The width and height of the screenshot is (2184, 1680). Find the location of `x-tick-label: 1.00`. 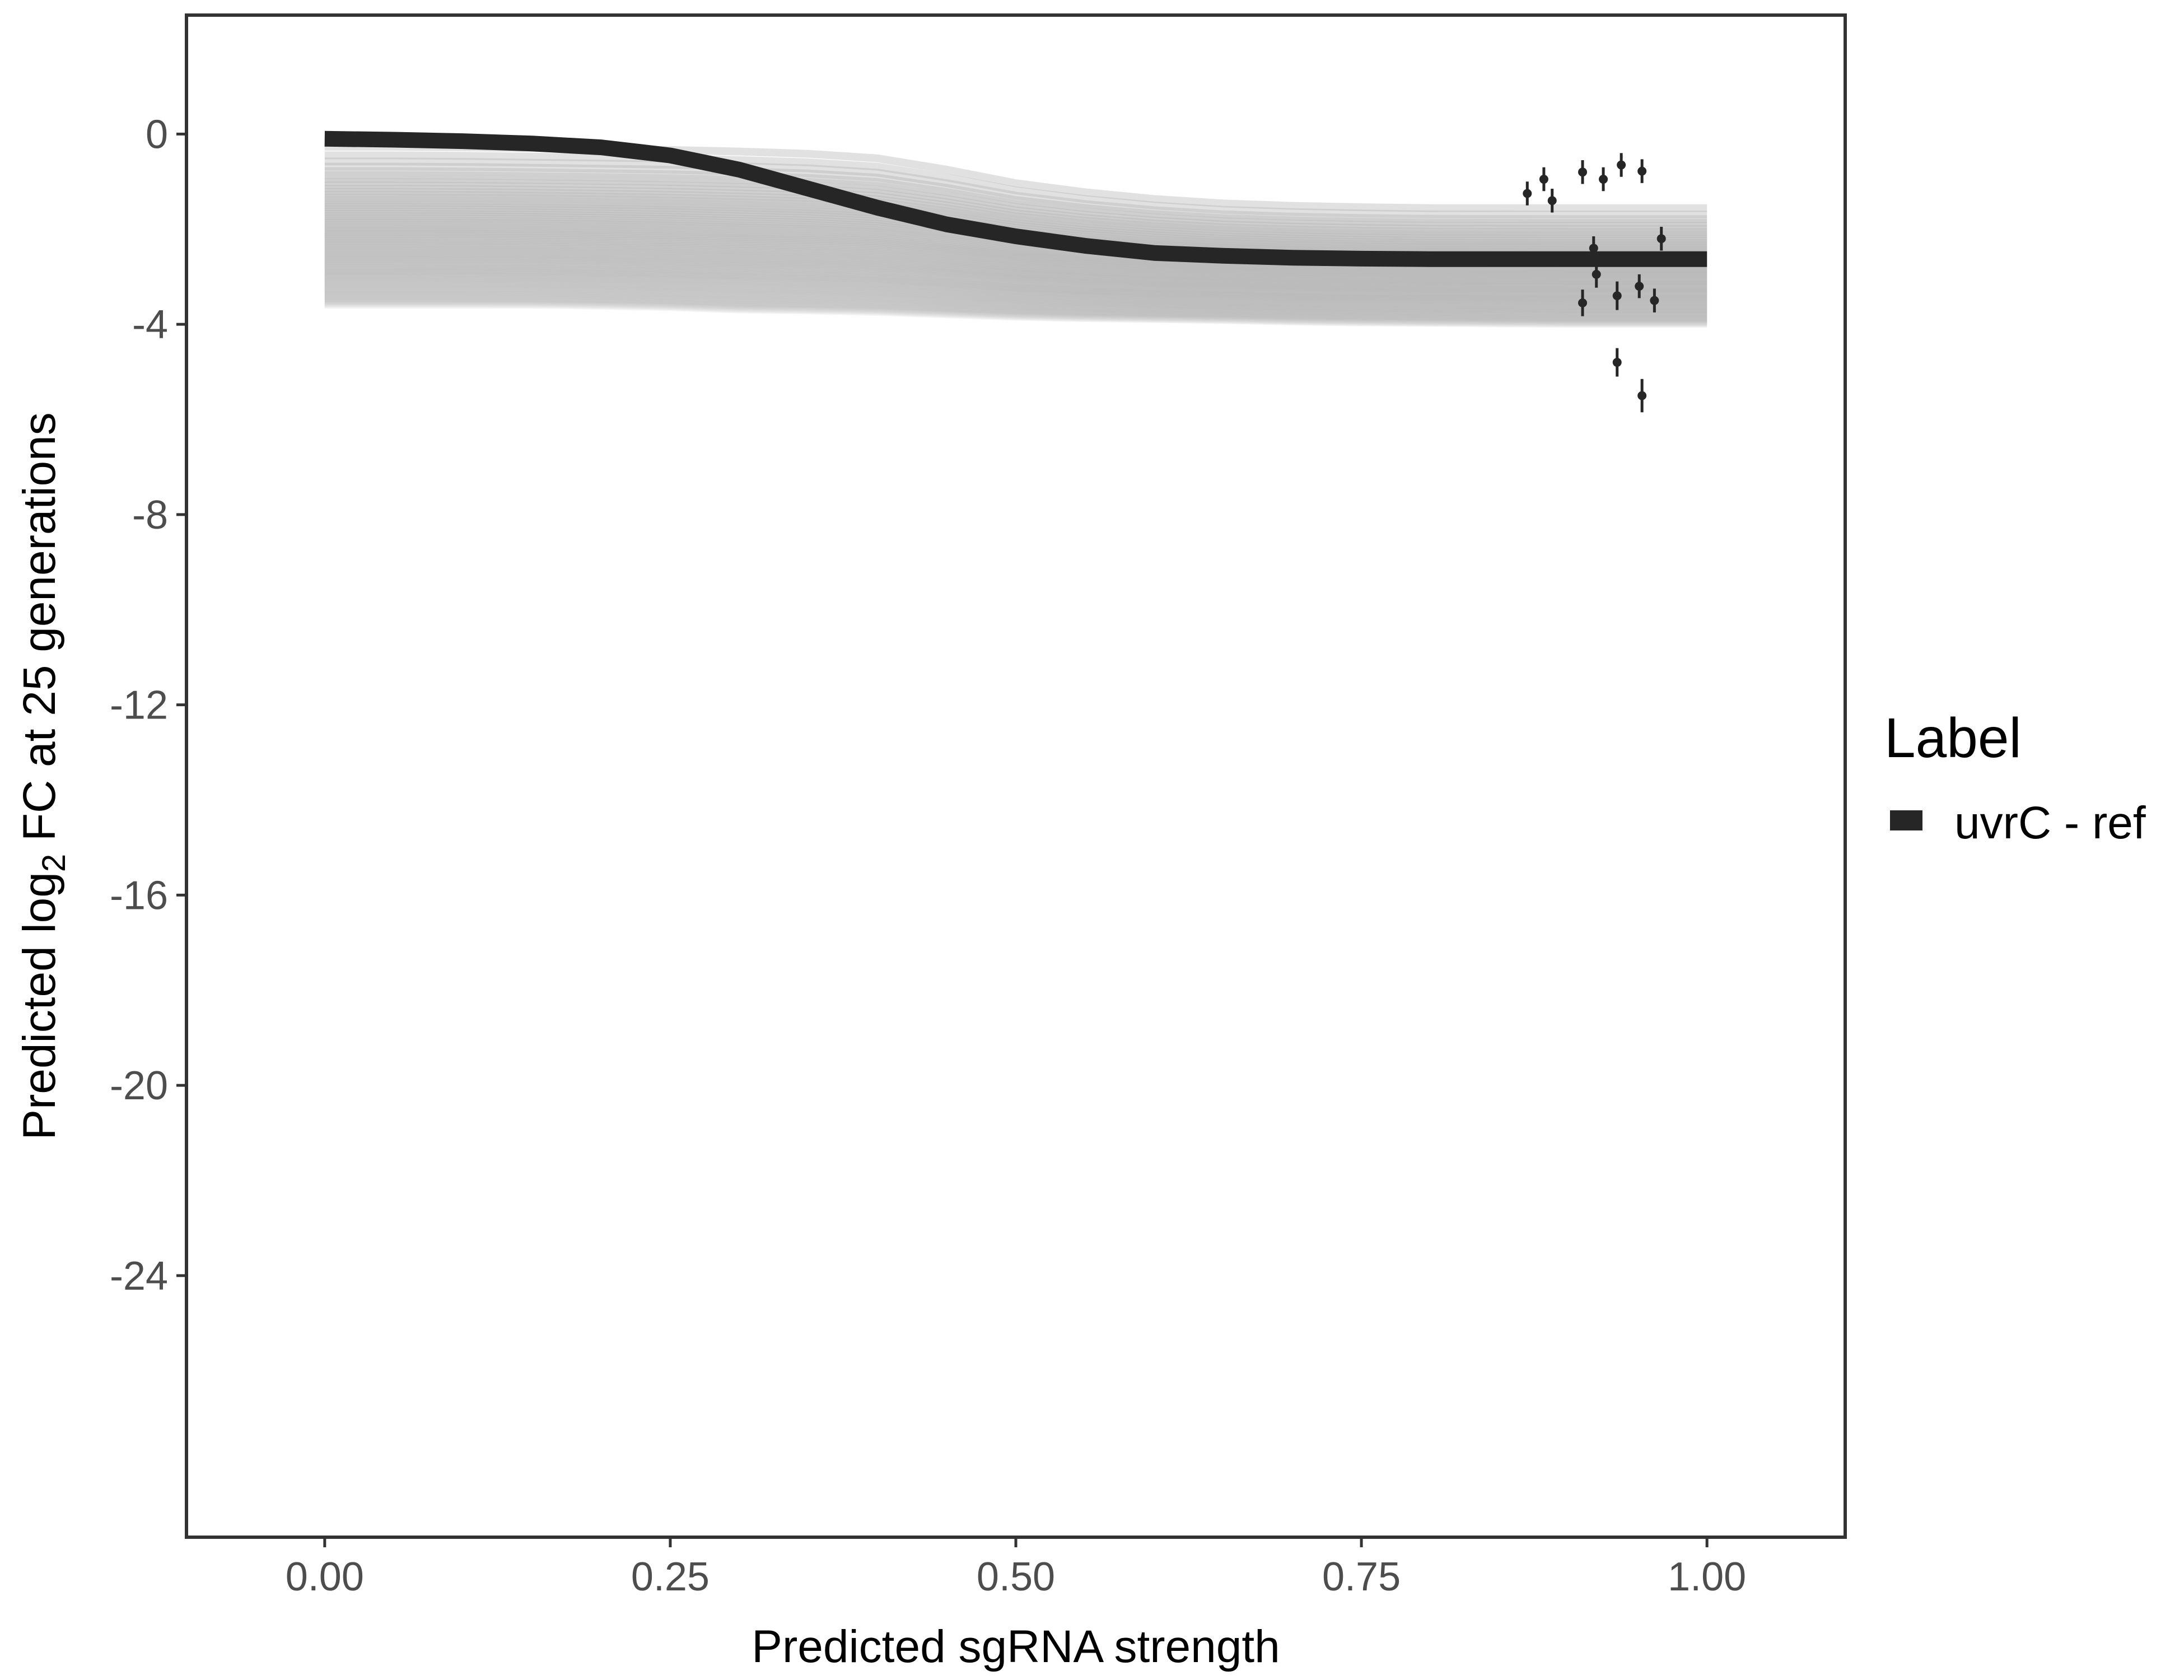

x-tick-label: 1.00 is located at coordinates (1707, 1577).